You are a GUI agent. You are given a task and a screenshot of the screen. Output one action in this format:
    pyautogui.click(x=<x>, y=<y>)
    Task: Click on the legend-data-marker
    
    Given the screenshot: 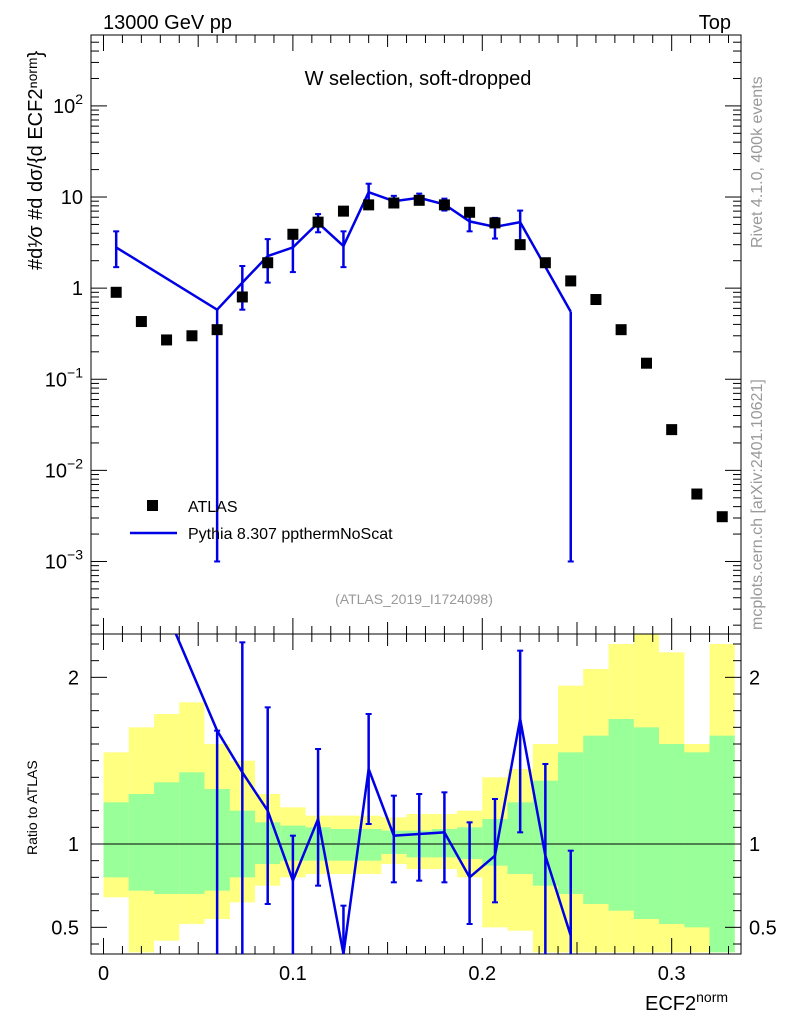 What is the action you would take?
    pyautogui.click(x=152, y=505)
    